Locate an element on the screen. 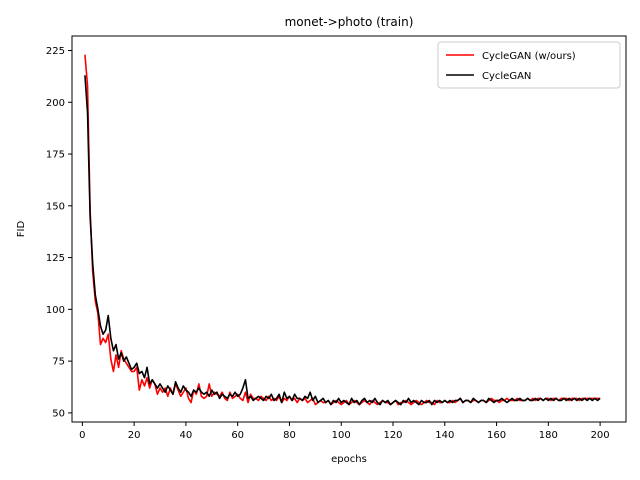 This screenshot has width=640, height=480. x-tick-label: 180 is located at coordinates (548, 435).